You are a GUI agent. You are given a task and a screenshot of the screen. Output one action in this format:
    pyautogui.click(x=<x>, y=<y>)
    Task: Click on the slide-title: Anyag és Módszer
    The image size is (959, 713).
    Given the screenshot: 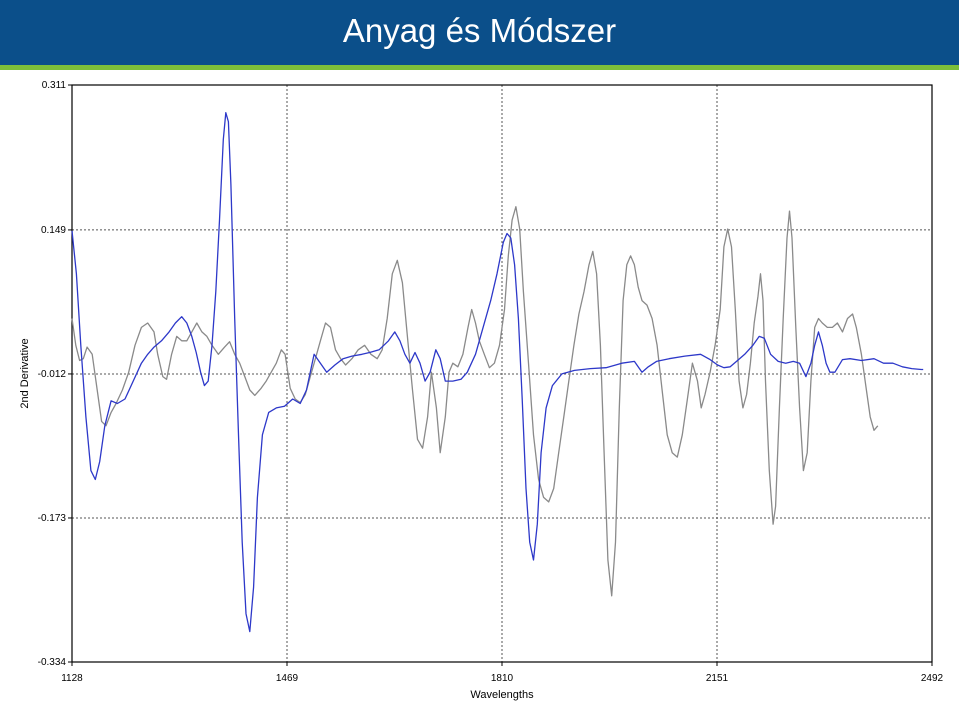 What is the action you would take?
    pyautogui.click(x=479, y=30)
    